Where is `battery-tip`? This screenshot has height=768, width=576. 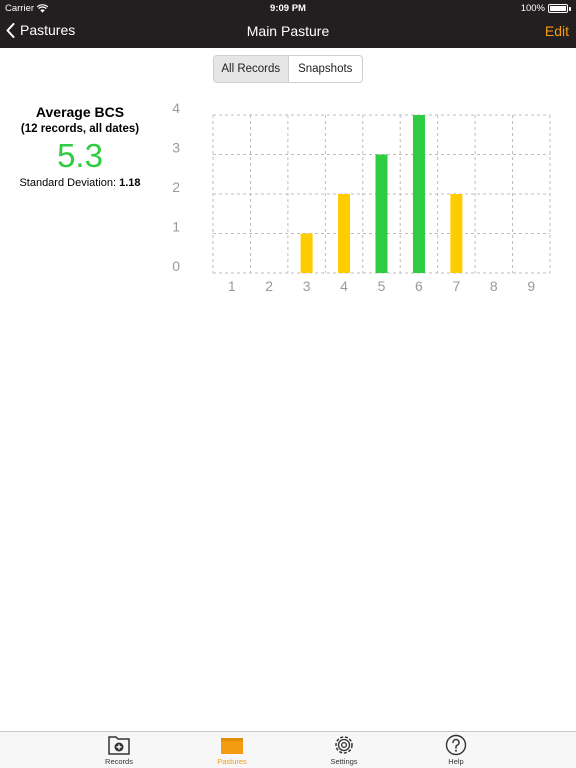
battery-tip is located at coordinates (570, 8).